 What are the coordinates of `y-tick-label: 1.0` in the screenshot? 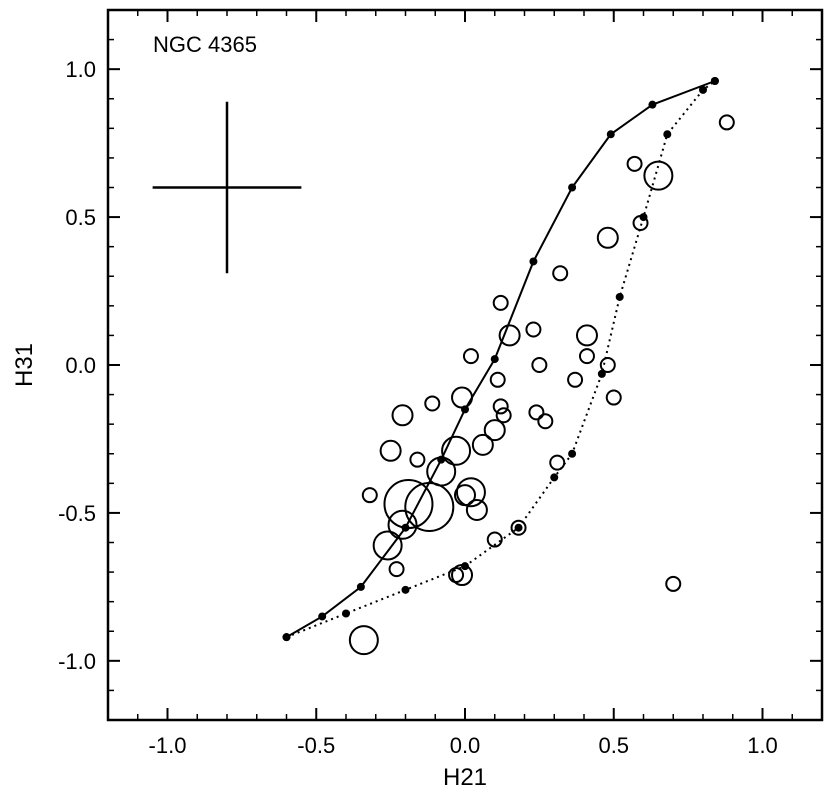 It's located at (80, 69).